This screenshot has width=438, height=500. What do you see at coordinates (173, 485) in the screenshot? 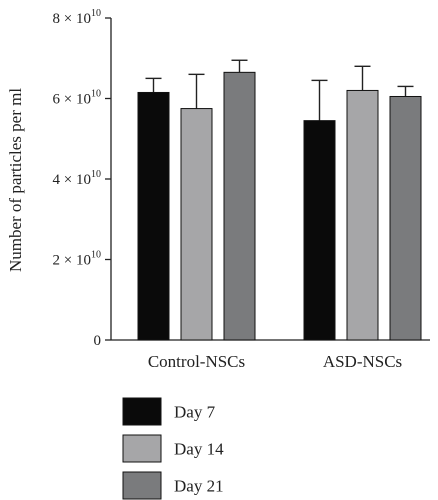
I see `legend-item: Day 21` at bounding box center [173, 485].